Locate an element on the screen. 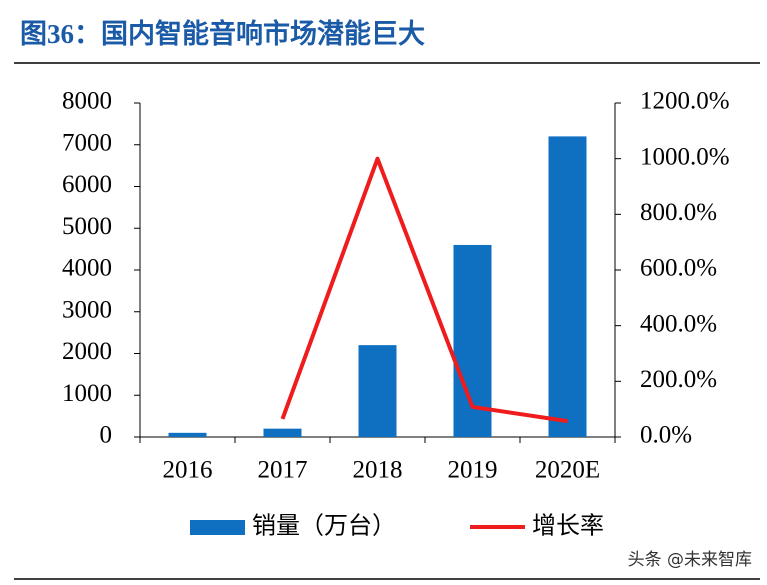  x-tick-label: 2018 is located at coordinates (378, 470).